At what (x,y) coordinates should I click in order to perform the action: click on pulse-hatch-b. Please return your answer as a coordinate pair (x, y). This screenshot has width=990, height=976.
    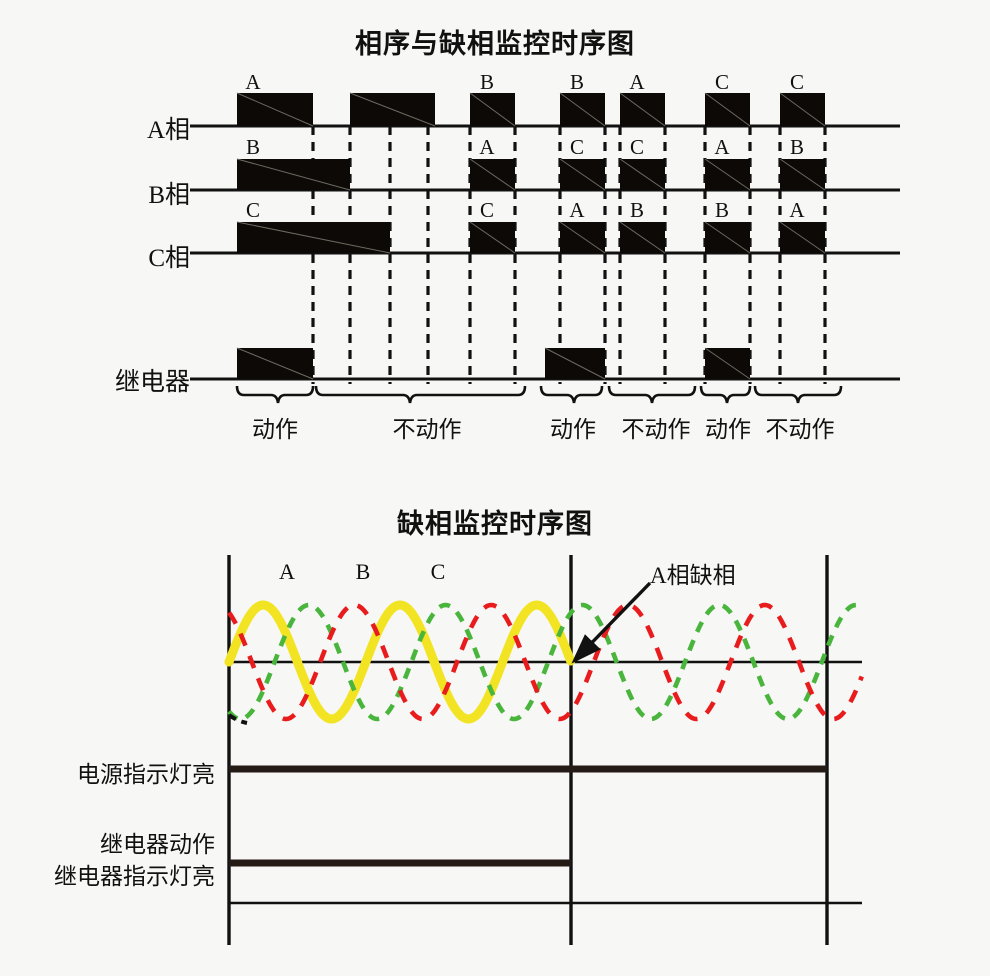
    Looking at the image, I should click on (531, 174).